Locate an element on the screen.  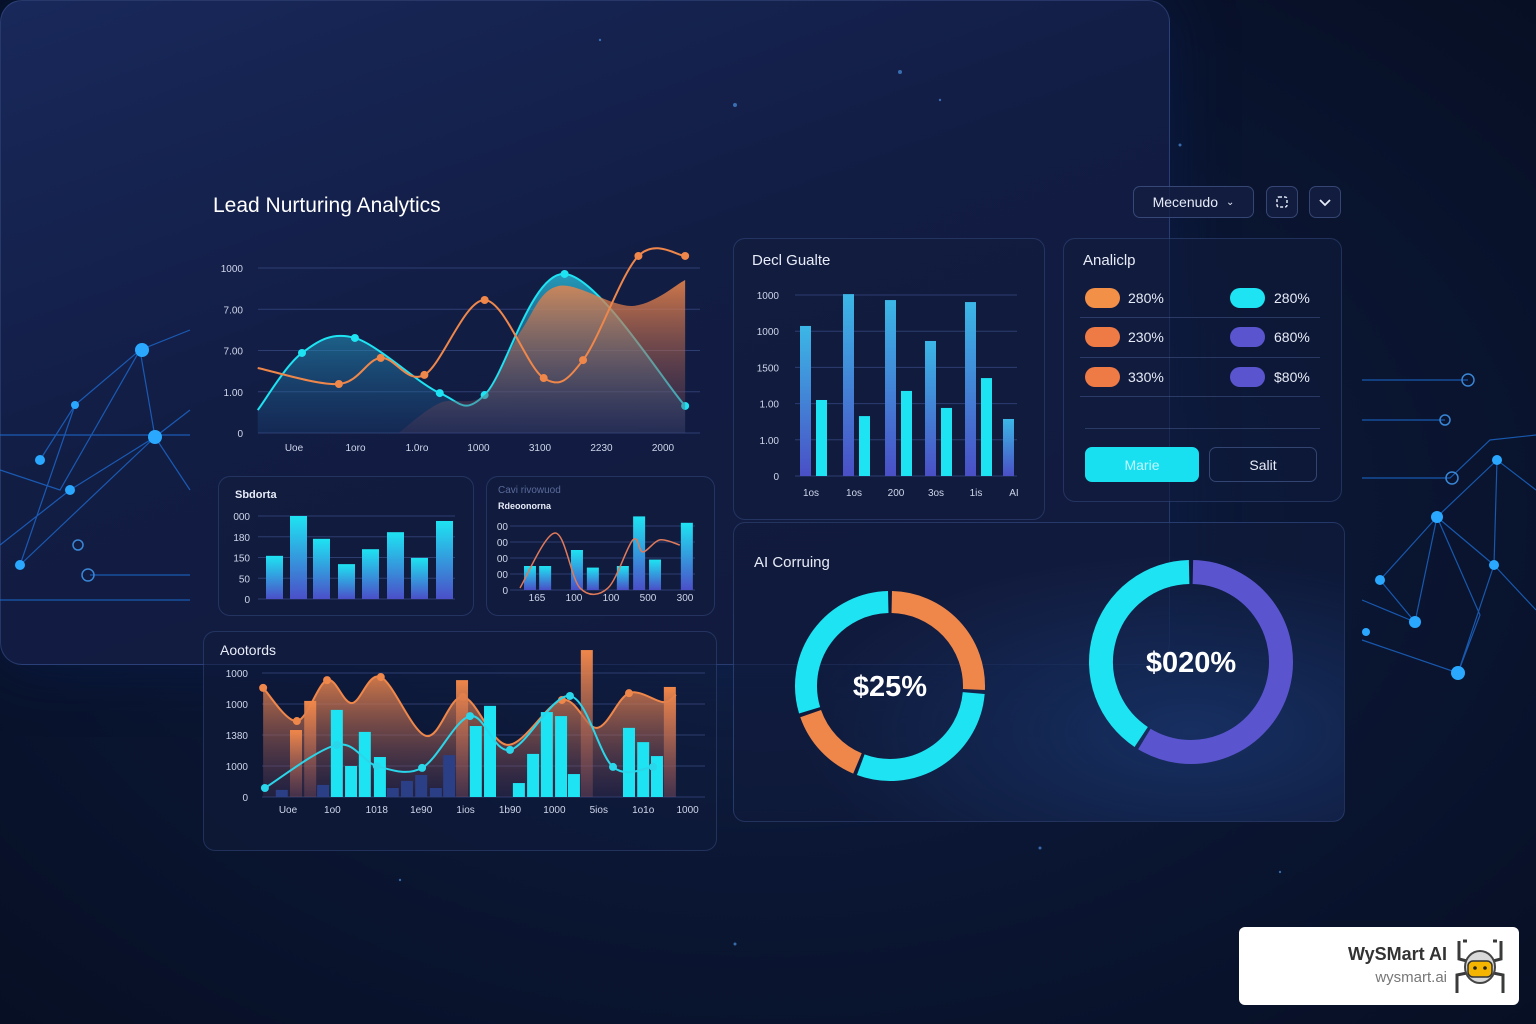
page-title: Lead Nurturing Analytics is located at coordinates (327, 205).